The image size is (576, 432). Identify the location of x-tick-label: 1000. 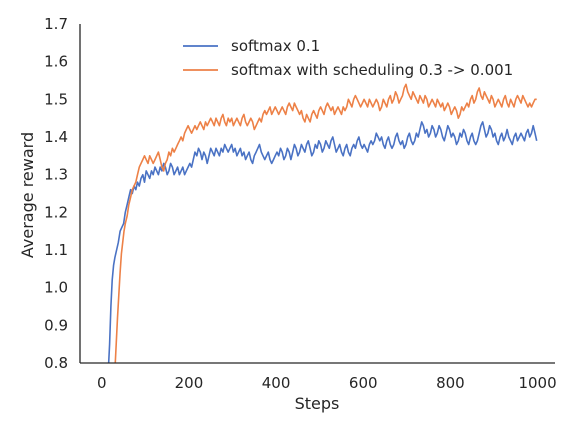
(537, 383).